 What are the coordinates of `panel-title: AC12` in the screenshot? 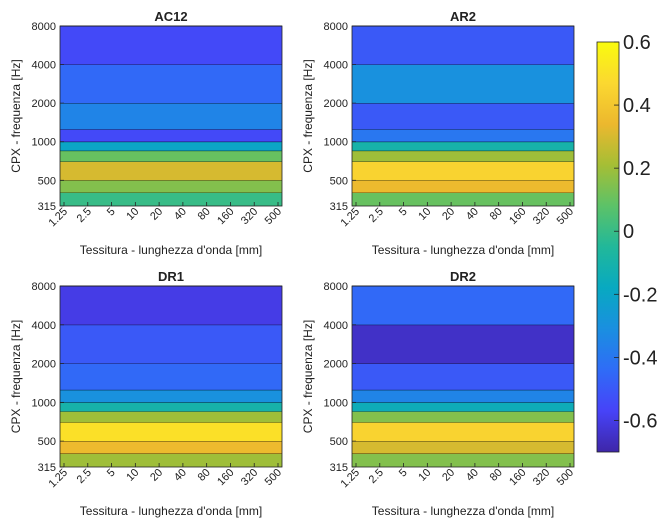 It's located at (170, 16).